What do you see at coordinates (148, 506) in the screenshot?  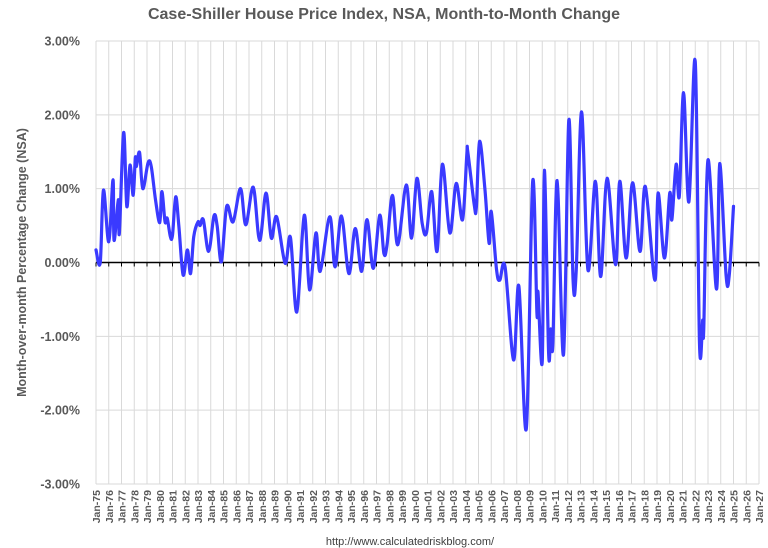 I see `x-tick-label: Jan-79` at bounding box center [148, 506].